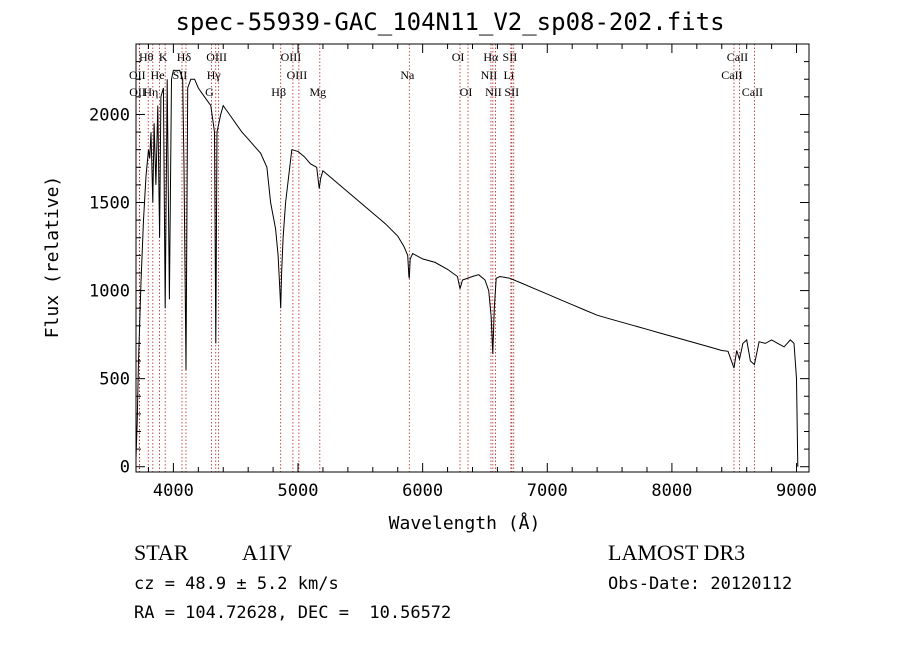  I want to click on line-label-11: OIII, so click(291, 57).